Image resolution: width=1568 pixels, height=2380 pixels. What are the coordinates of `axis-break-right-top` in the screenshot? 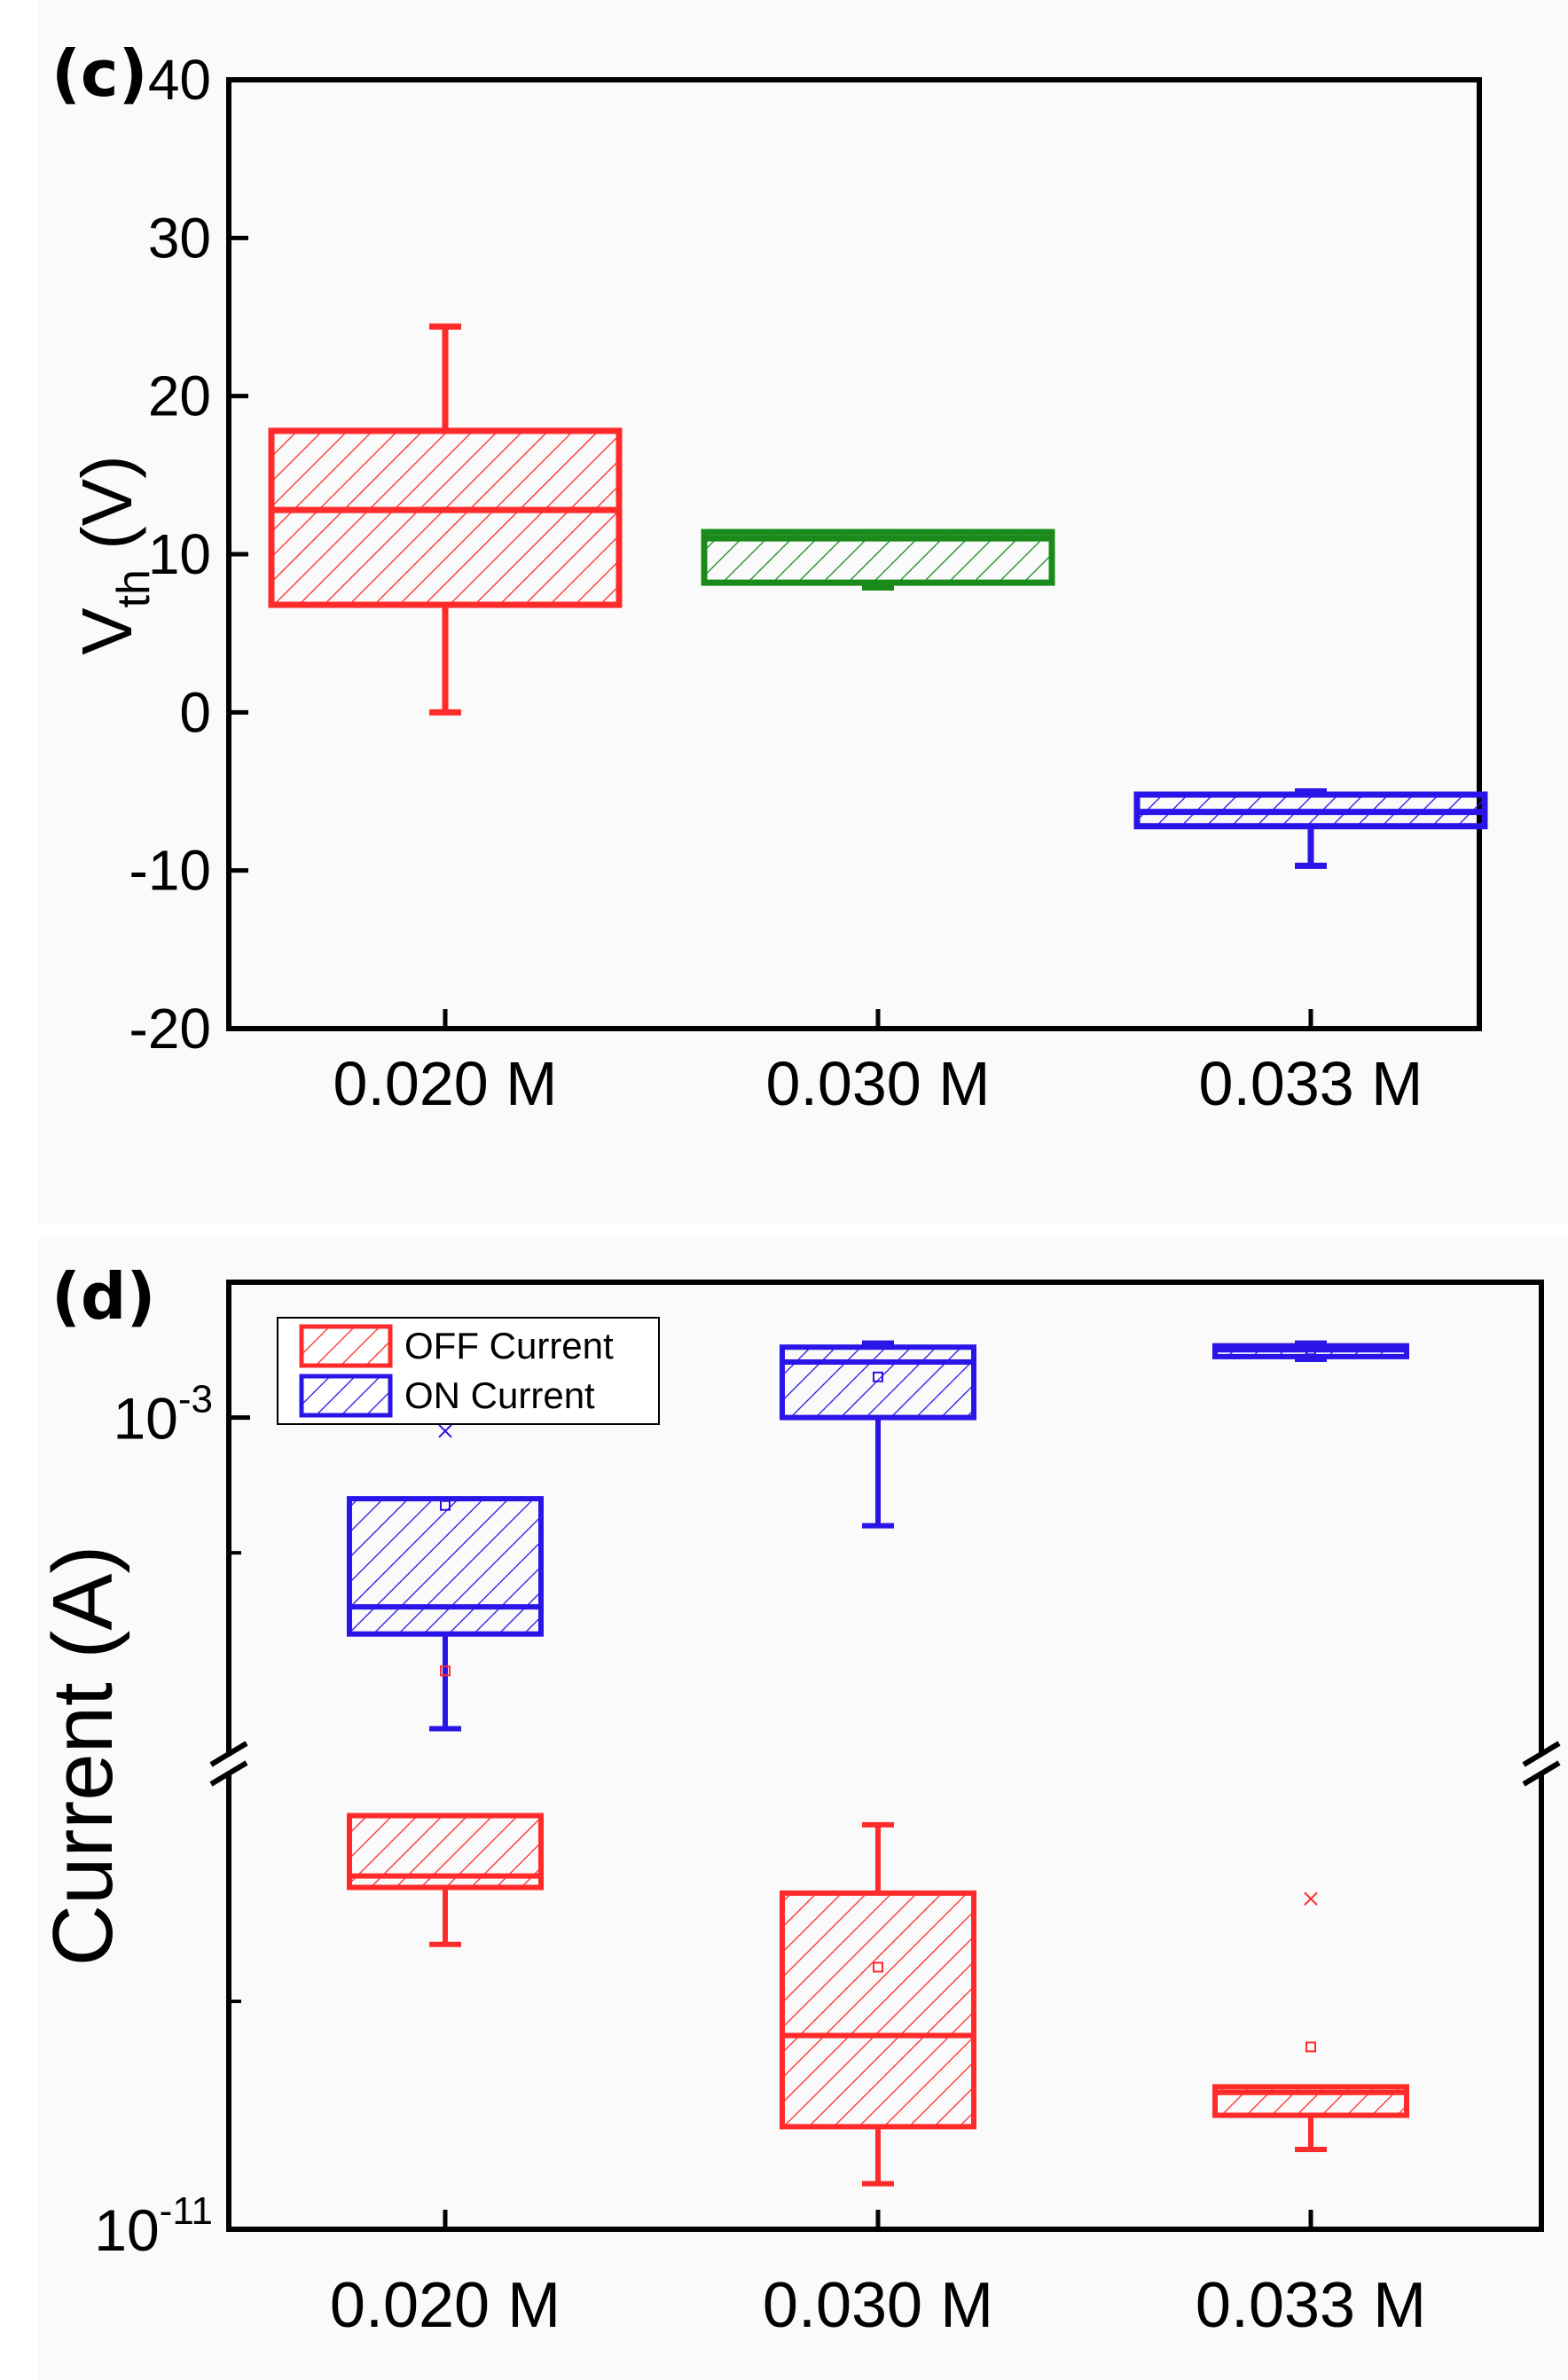 It's located at (1541, 1754).